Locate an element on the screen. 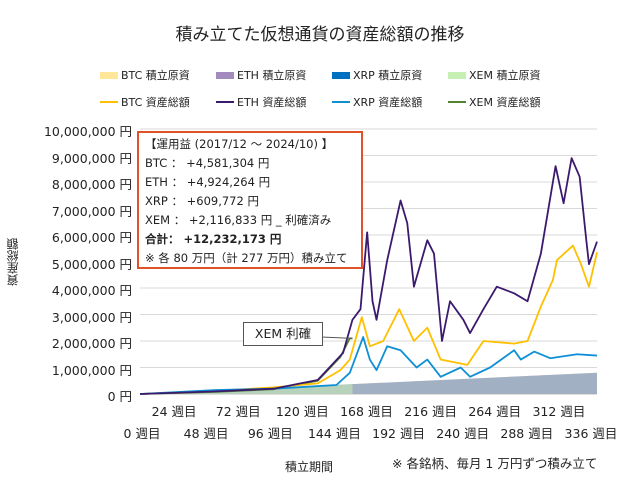 The height and width of the screenshot is (480, 640). annotation-footnote: ※ 各 80 万円（計 277 万円）積み立て is located at coordinates (246, 258).